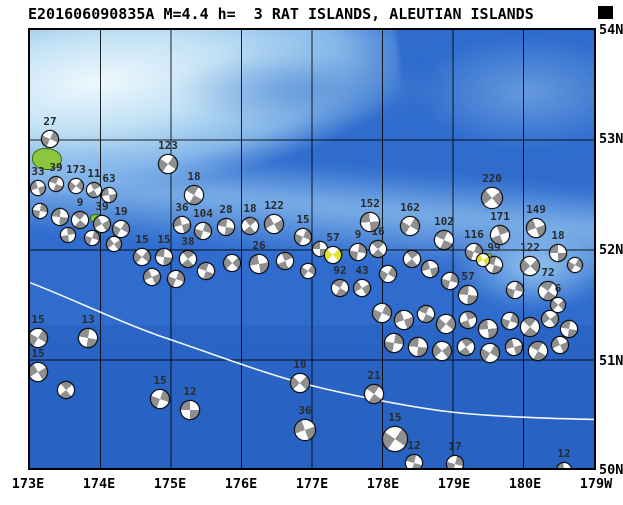 Image resolution: width=623 pixels, height=505 pixels. I want to click on corner-marker, so click(605, 12).